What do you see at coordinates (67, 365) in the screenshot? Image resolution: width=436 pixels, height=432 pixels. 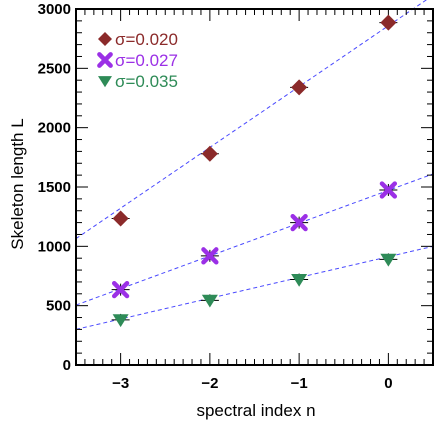 I see `y-tick-label: 0` at bounding box center [67, 365].